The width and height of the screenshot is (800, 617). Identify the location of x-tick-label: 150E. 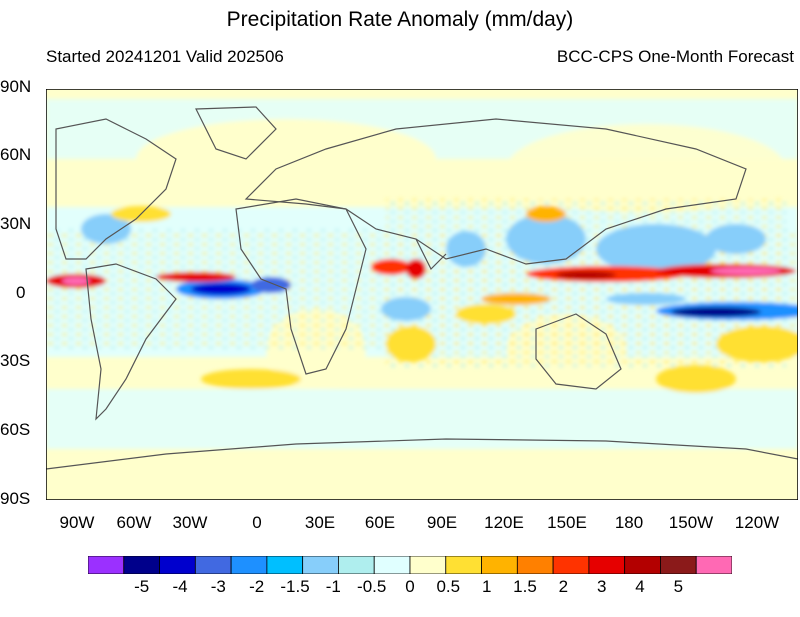
(567, 522).